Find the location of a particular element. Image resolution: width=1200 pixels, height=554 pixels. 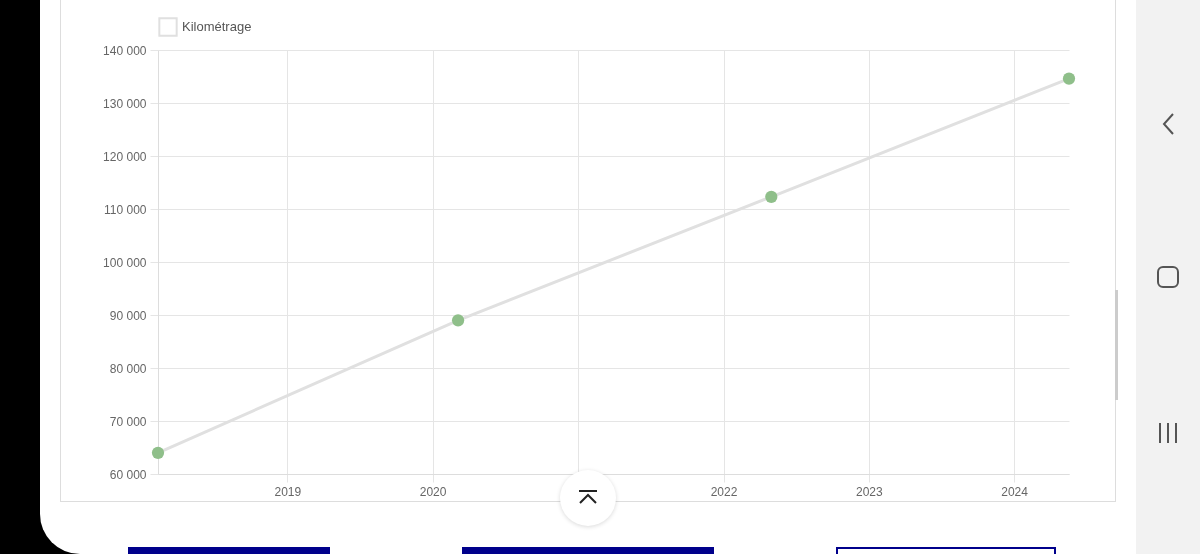

y-tick-label: 100 000 is located at coordinates (125, 262).